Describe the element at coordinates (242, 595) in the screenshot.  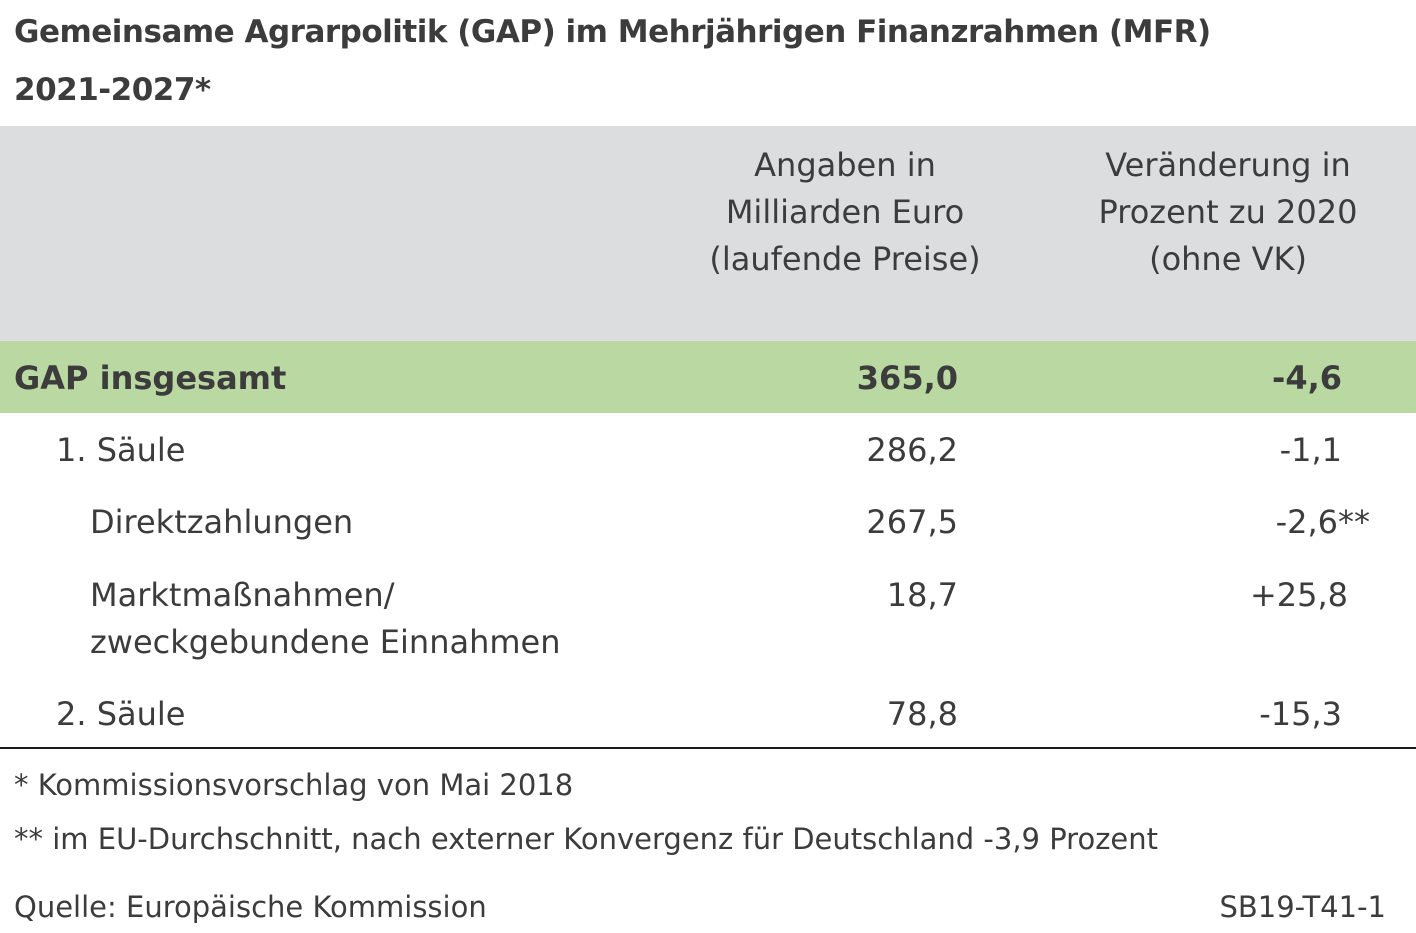
I see `row-label-market-measures-line1: Marktmaßnahmen/` at that location.